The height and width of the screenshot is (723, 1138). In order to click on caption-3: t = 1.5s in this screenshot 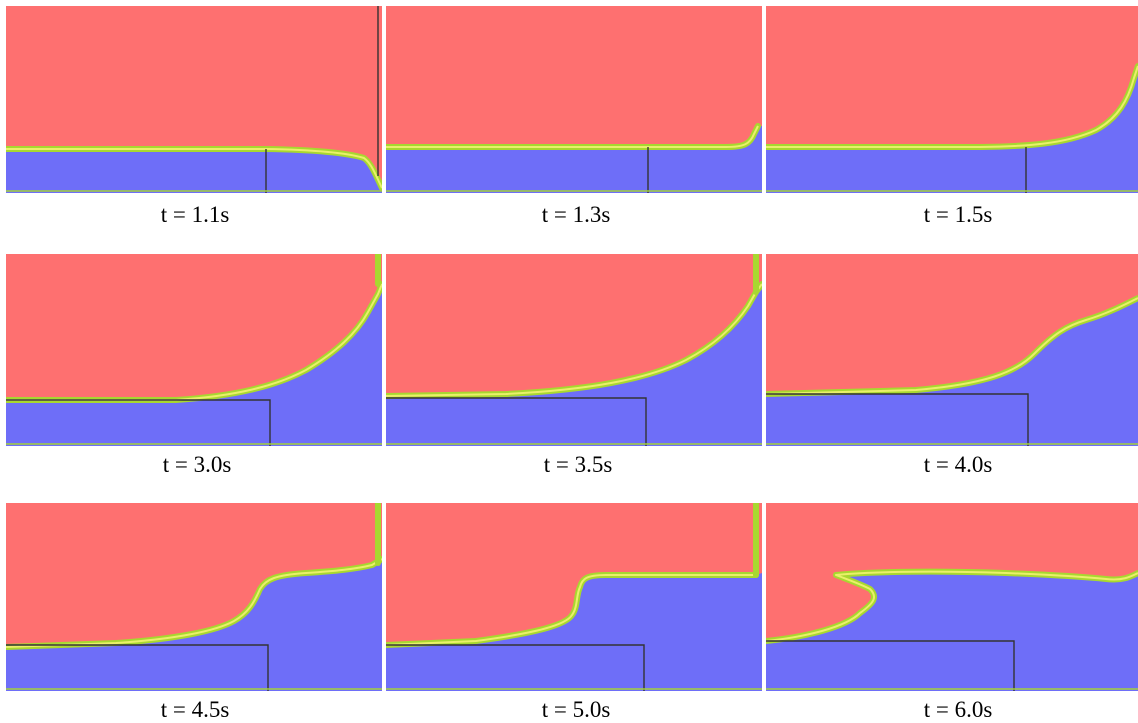, I will do `click(958, 214)`.